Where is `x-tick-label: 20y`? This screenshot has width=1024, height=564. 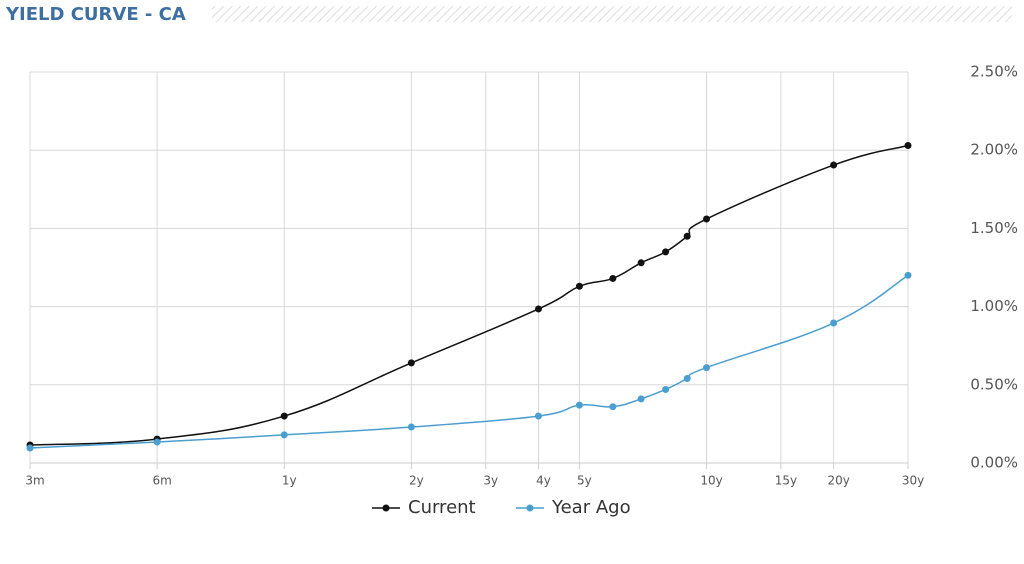 x-tick-label: 20y is located at coordinates (838, 481).